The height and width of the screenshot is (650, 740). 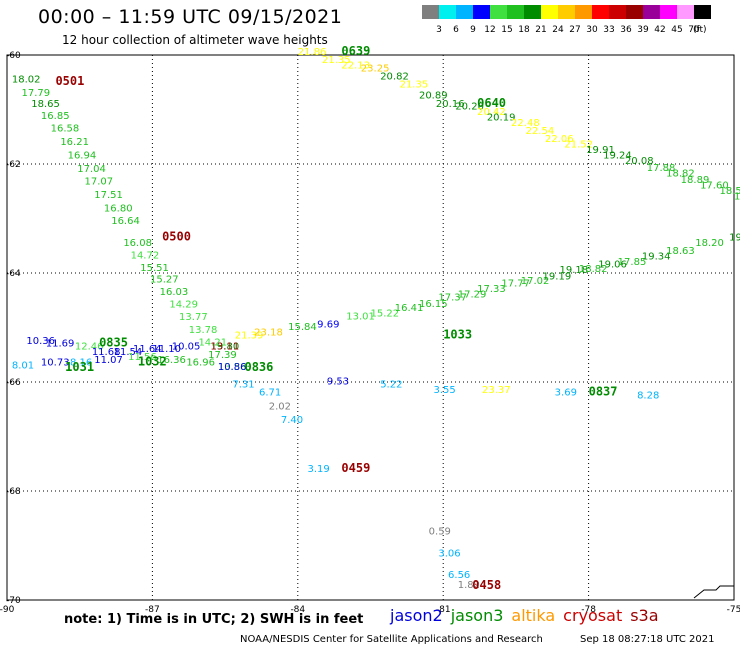 What do you see at coordinates (533, 615) in the screenshot?
I see `legend-item-altika: altika` at bounding box center [533, 615].